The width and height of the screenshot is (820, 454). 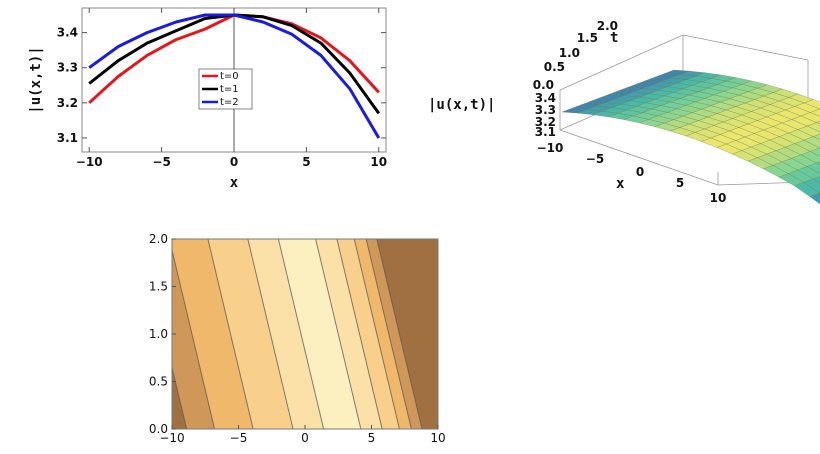 What do you see at coordinates (67, 68) in the screenshot?
I see `line-ytick-label: 3.3` at bounding box center [67, 68].